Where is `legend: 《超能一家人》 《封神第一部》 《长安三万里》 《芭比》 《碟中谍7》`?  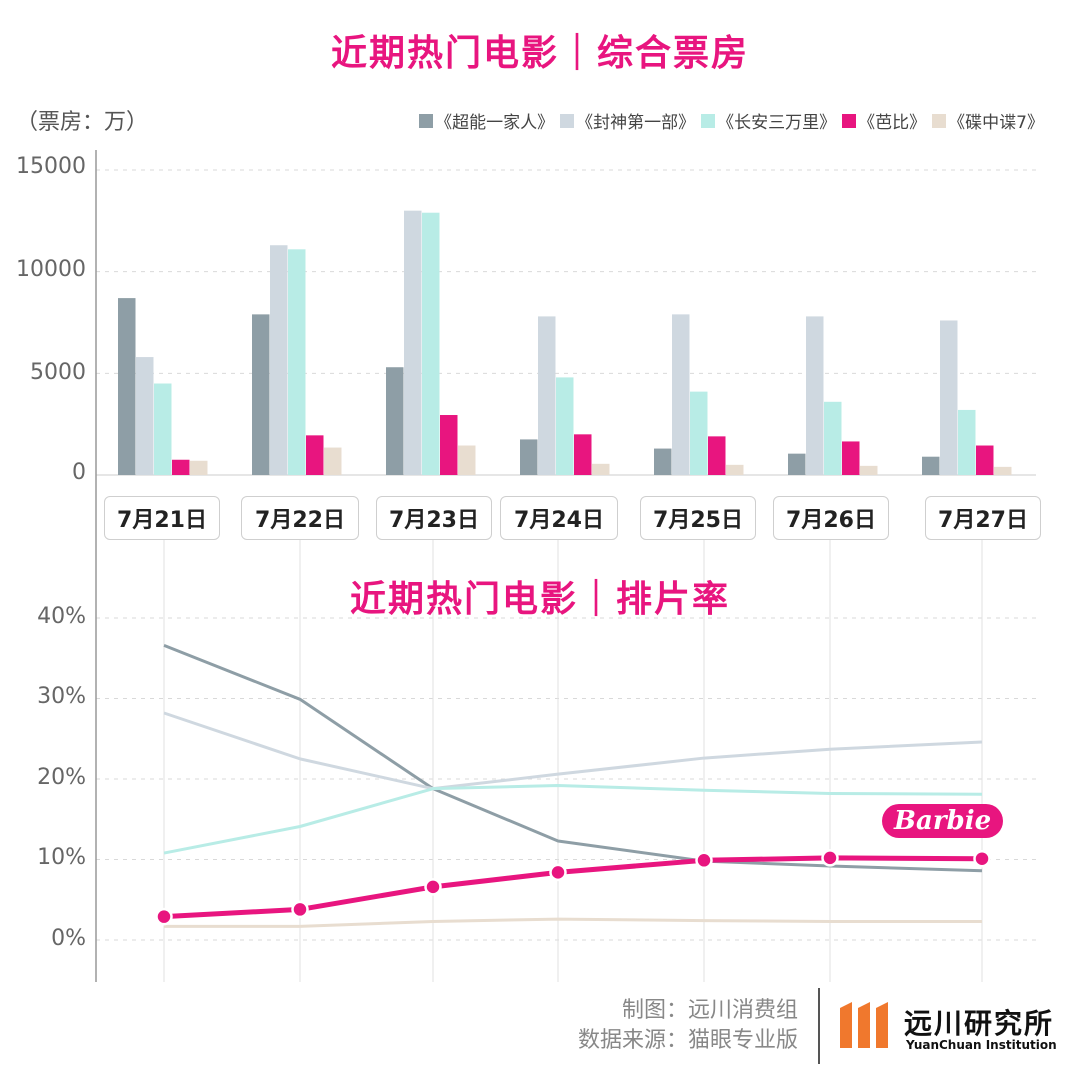 legend: 《超能一家人》 《封神第一部》 《长安三万里》 《芭比》 《碟中谍7》 is located at coordinates (731, 120).